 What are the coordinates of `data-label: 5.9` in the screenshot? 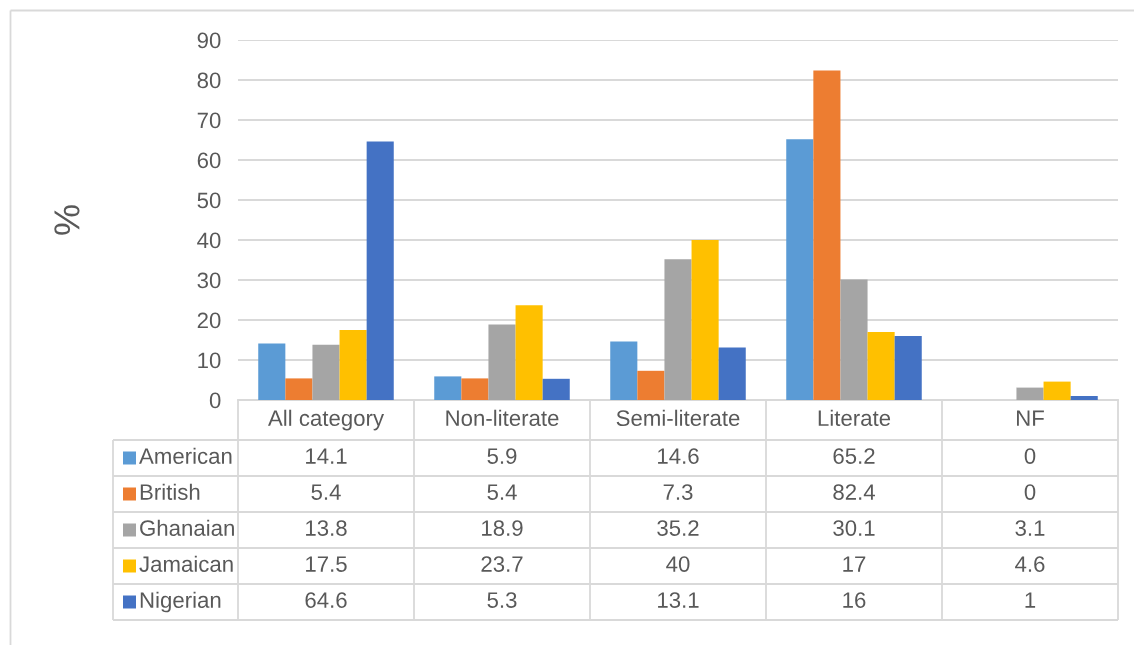 It's located at (502, 456).